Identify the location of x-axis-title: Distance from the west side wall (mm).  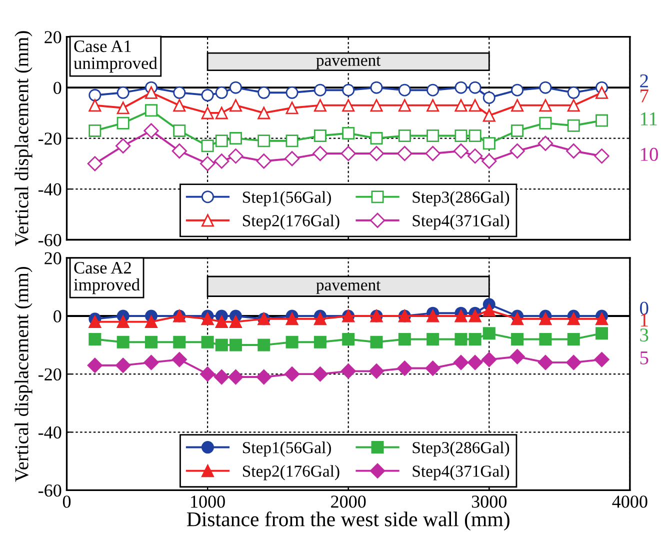
(348, 521).